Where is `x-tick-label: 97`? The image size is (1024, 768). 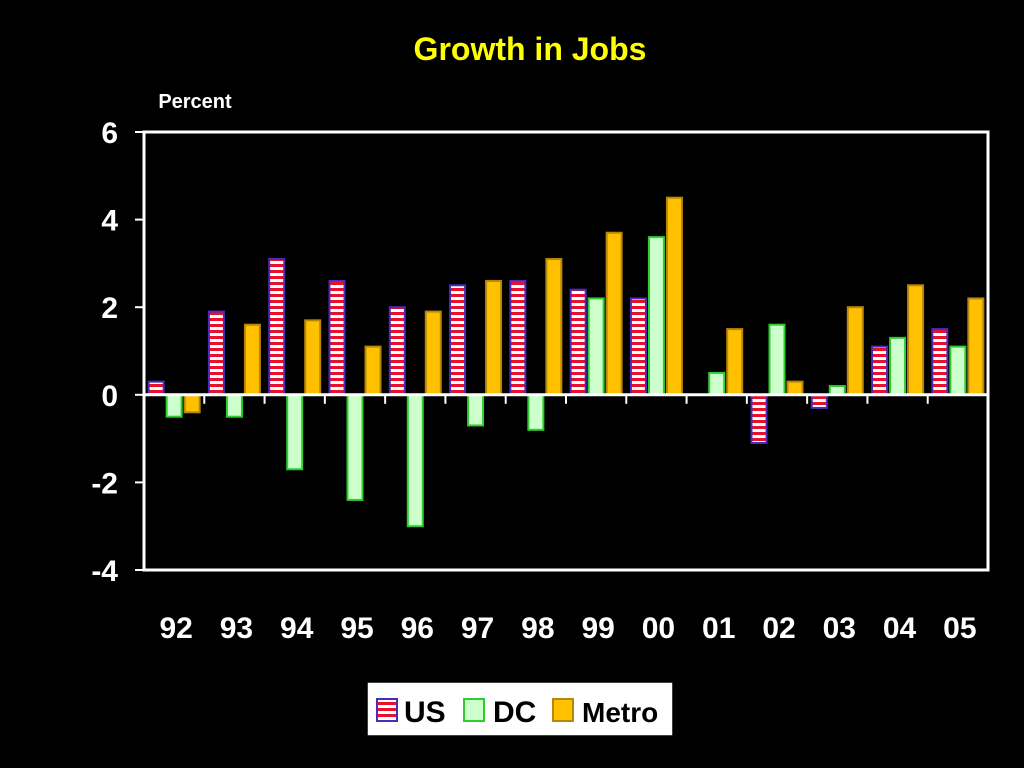 x-tick-label: 97 is located at coordinates (477, 628).